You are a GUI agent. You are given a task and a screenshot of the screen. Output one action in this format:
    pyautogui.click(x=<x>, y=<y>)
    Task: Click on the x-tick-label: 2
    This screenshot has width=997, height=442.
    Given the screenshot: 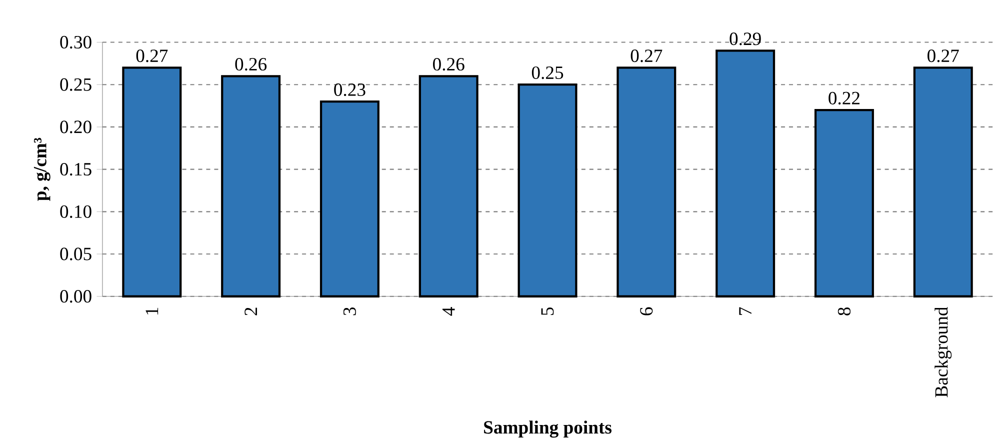 What is the action you would take?
    pyautogui.click(x=250, y=312)
    